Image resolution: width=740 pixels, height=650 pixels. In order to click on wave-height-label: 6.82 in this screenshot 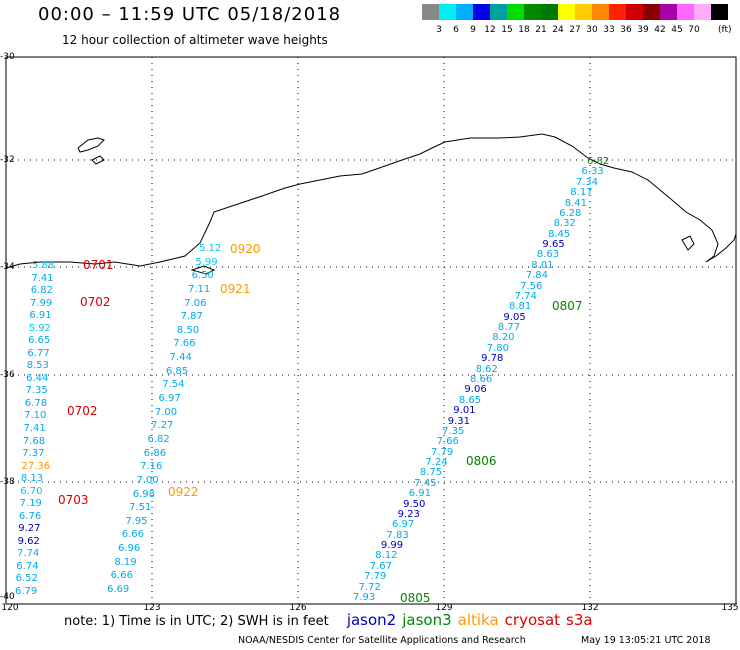, I will do `click(598, 161)`.